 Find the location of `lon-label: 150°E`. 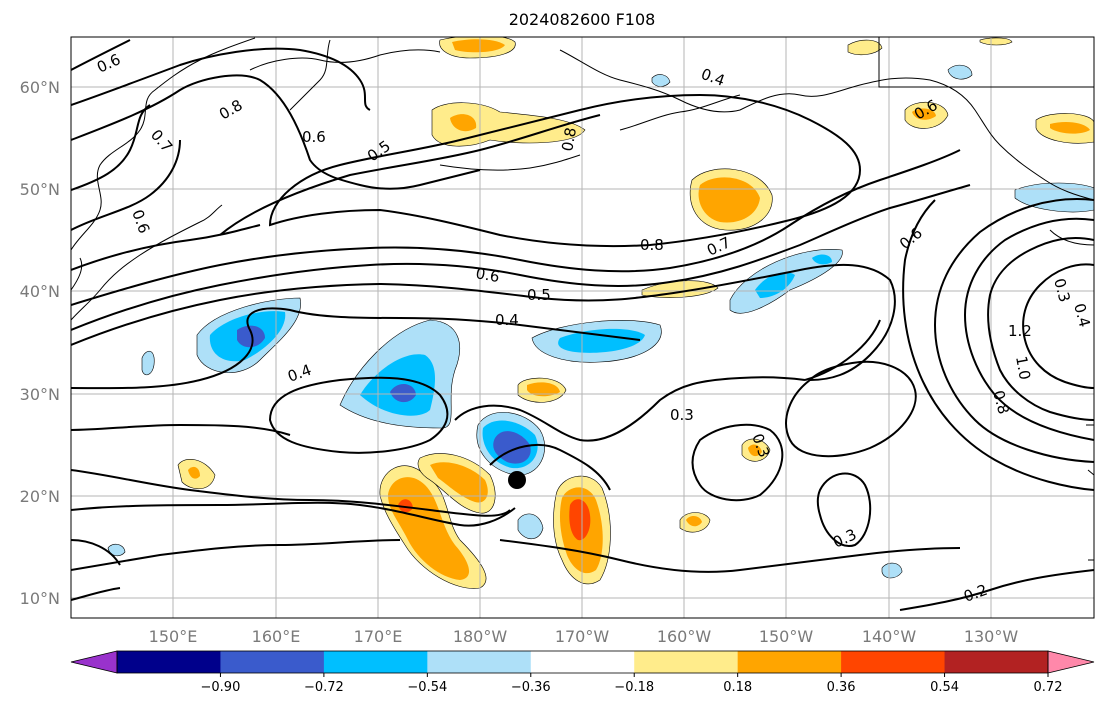

lon-label: 150°E is located at coordinates (173, 636).